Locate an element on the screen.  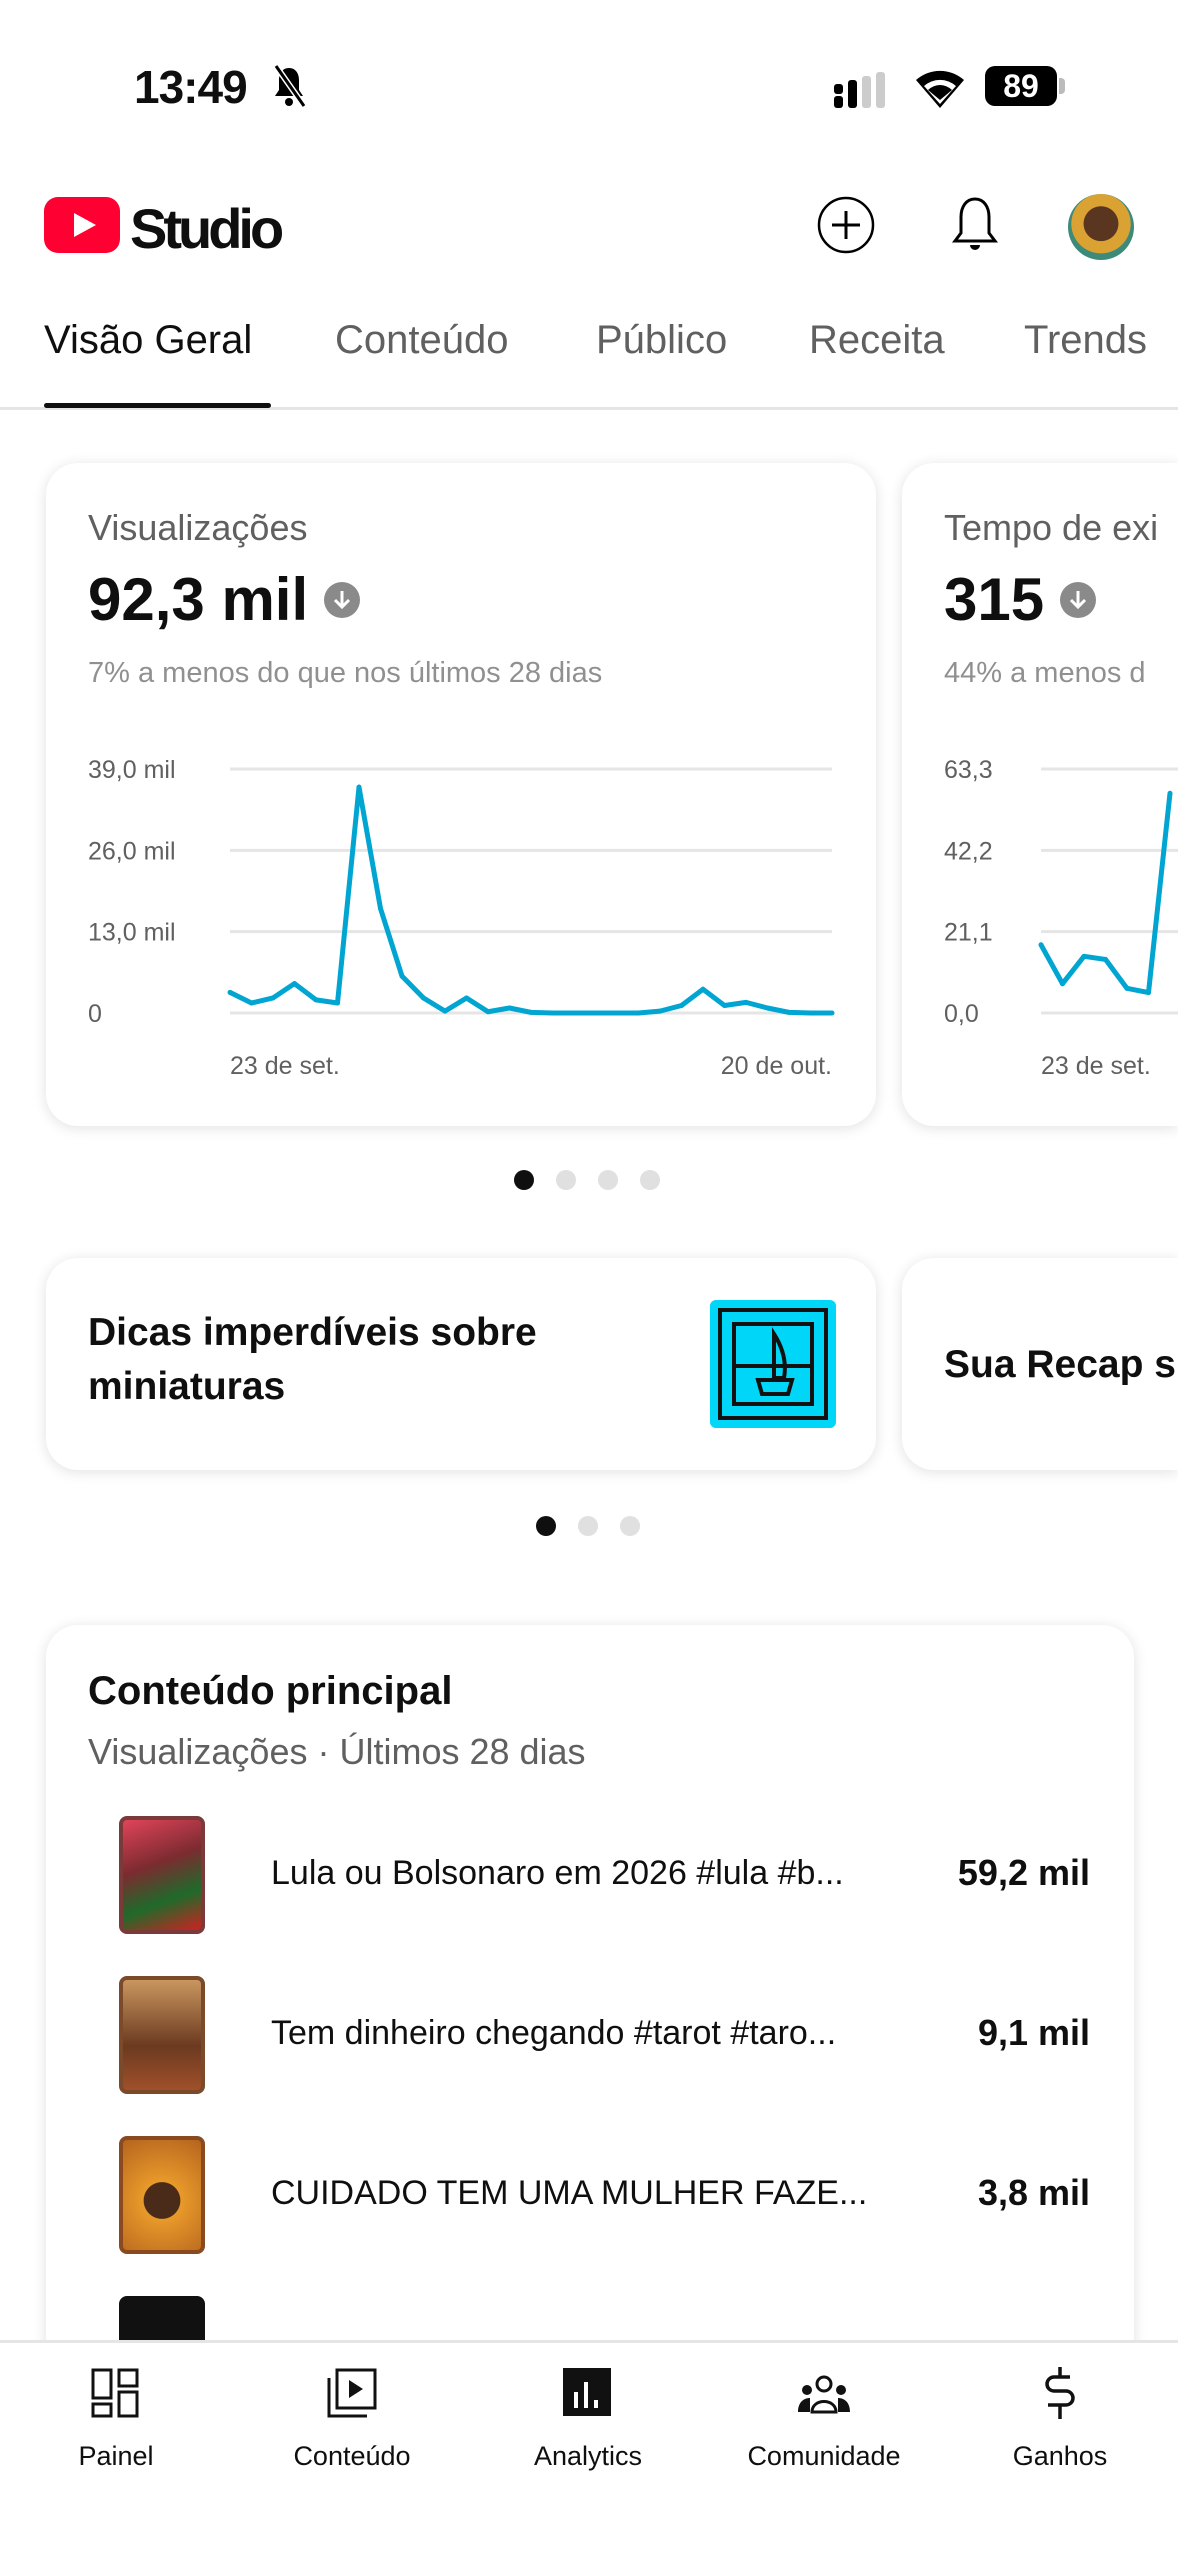
tip-card-recap: Sua Recap s is located at coordinates (1040, 1364).